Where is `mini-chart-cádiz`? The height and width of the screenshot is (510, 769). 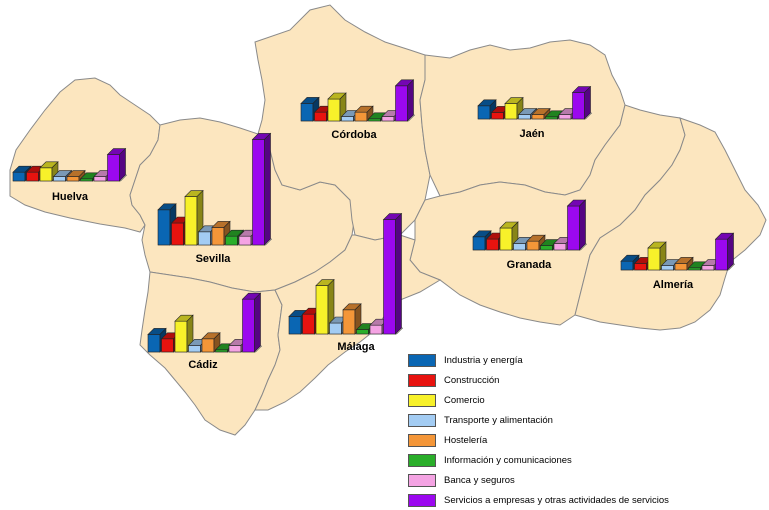
mini-chart-cádiz is located at coordinates (205, 322).